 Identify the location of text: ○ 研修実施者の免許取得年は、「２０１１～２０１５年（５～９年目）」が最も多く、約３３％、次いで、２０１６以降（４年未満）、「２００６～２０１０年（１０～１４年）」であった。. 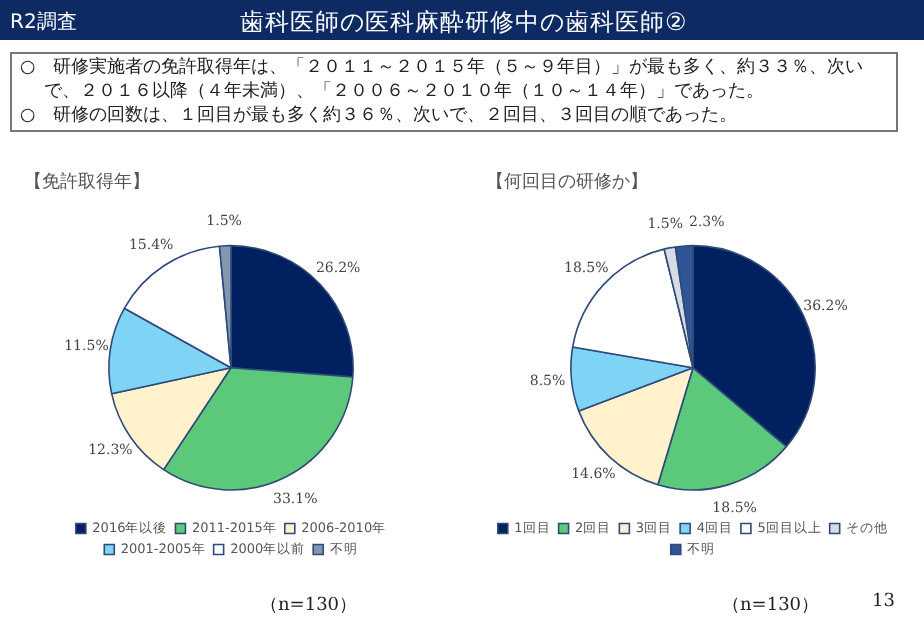
(443, 80).